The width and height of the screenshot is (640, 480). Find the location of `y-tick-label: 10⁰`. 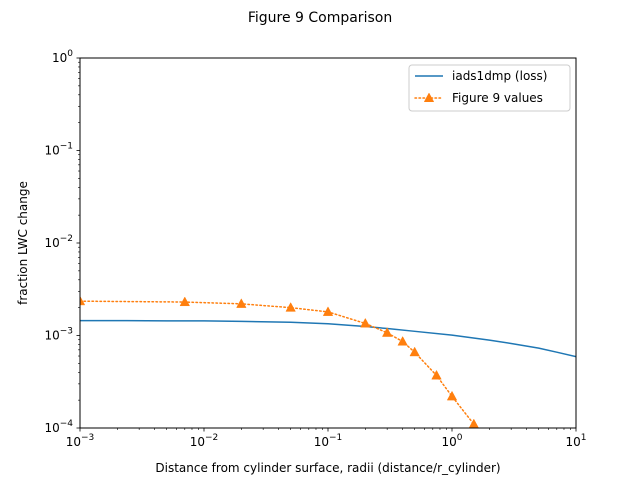

y-tick-label: 10⁰ is located at coordinates (62, 57).